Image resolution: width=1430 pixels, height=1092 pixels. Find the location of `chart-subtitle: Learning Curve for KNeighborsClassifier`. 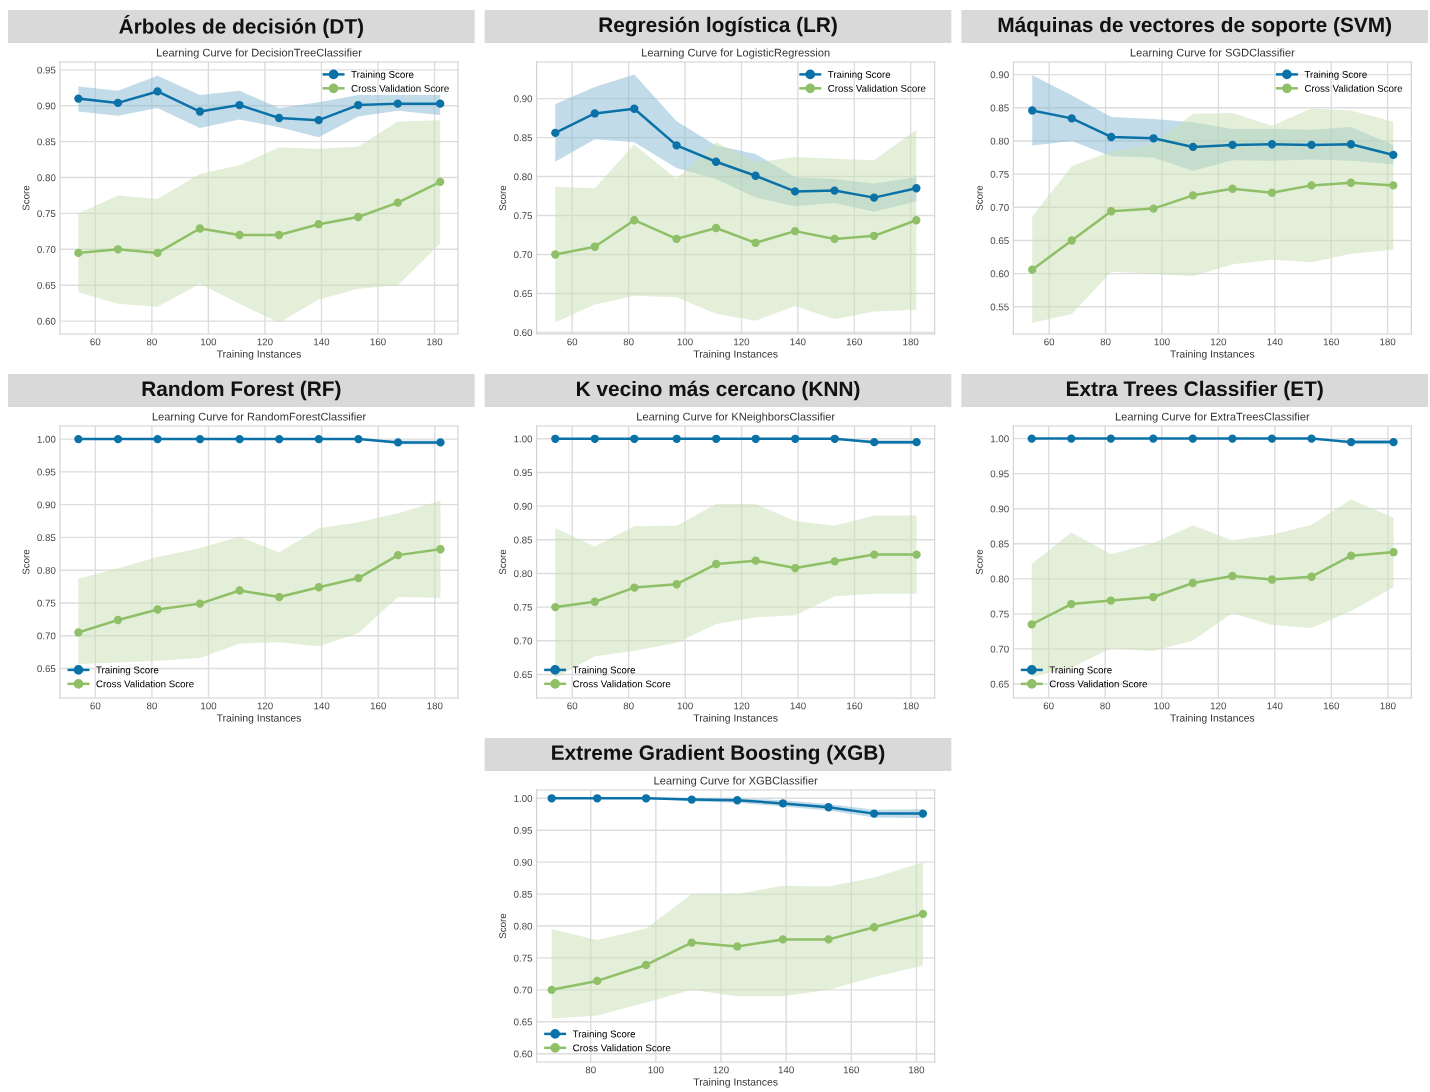

chart-subtitle: Learning Curve for KNeighborsClassifier is located at coordinates (736, 417).